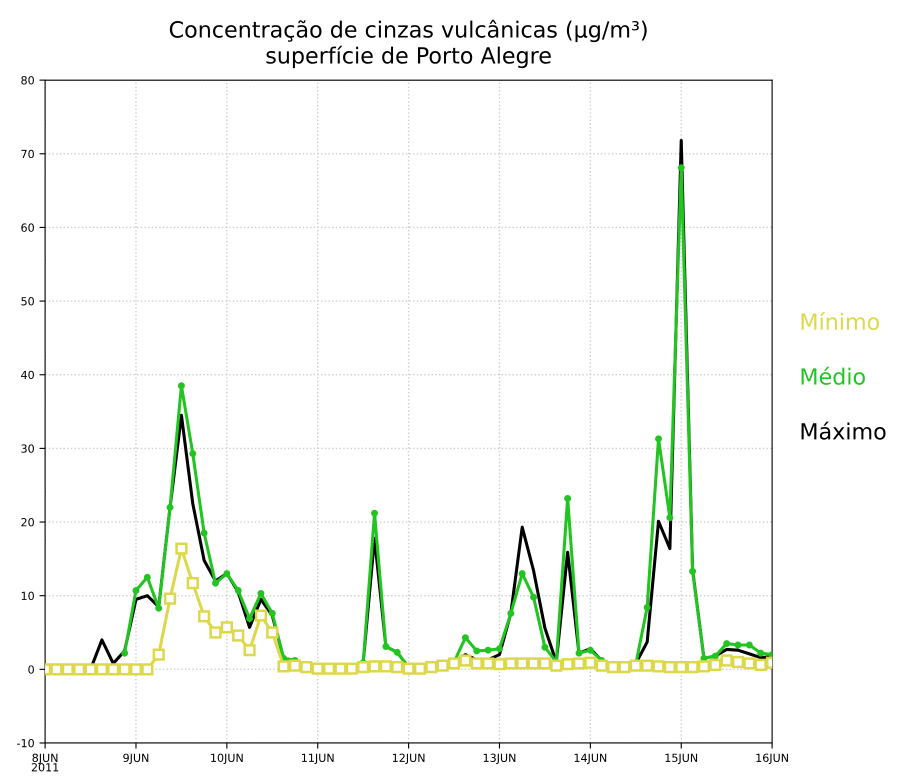 The height and width of the screenshot is (778, 902). Describe the element at coordinates (27, 375) in the screenshot. I see `y-tick-label: 40` at that location.